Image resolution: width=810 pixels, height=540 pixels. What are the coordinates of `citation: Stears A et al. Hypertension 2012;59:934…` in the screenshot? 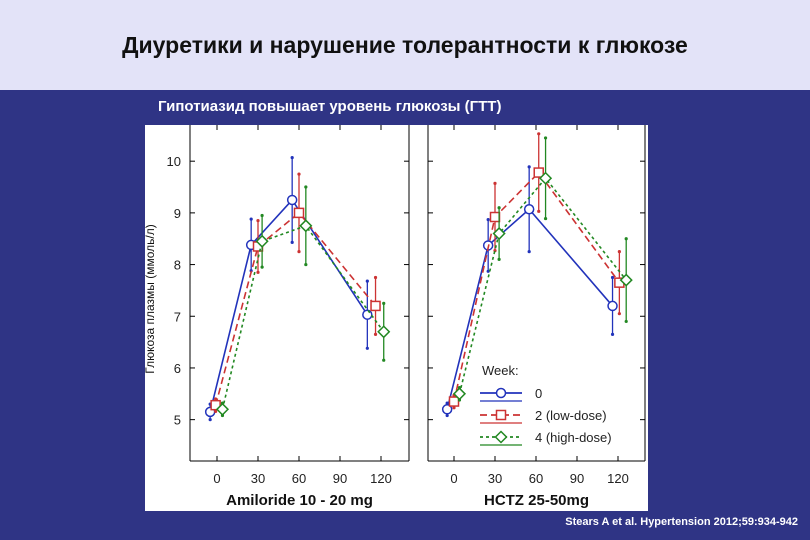 It's located at (681, 522).